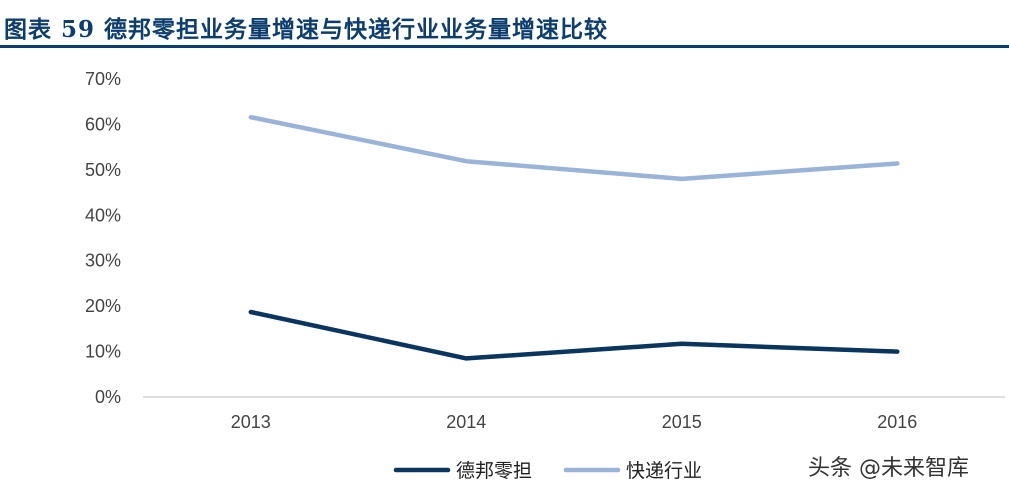 The image size is (1009, 493). What do you see at coordinates (504, 46) in the screenshot?
I see `title-rule` at bounding box center [504, 46].